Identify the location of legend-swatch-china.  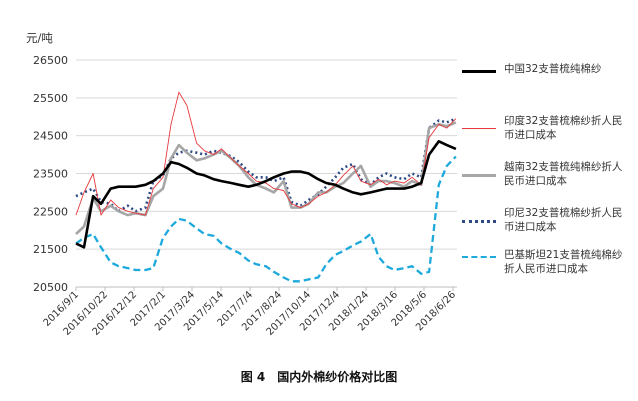
(479, 71).